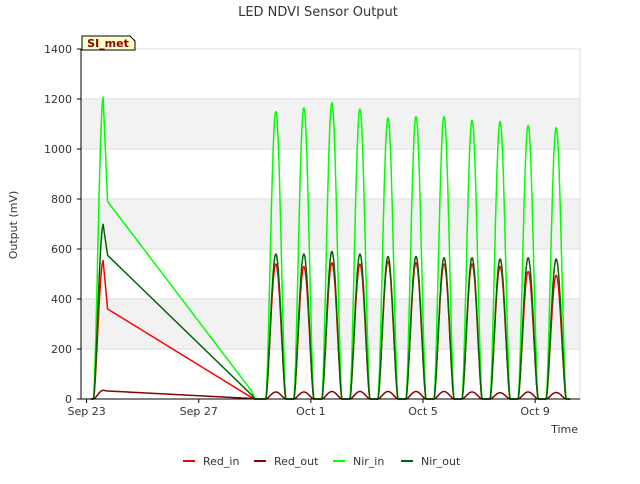 The width and height of the screenshot is (640, 484). I want to click on y-tick-label: 600, so click(61, 249).